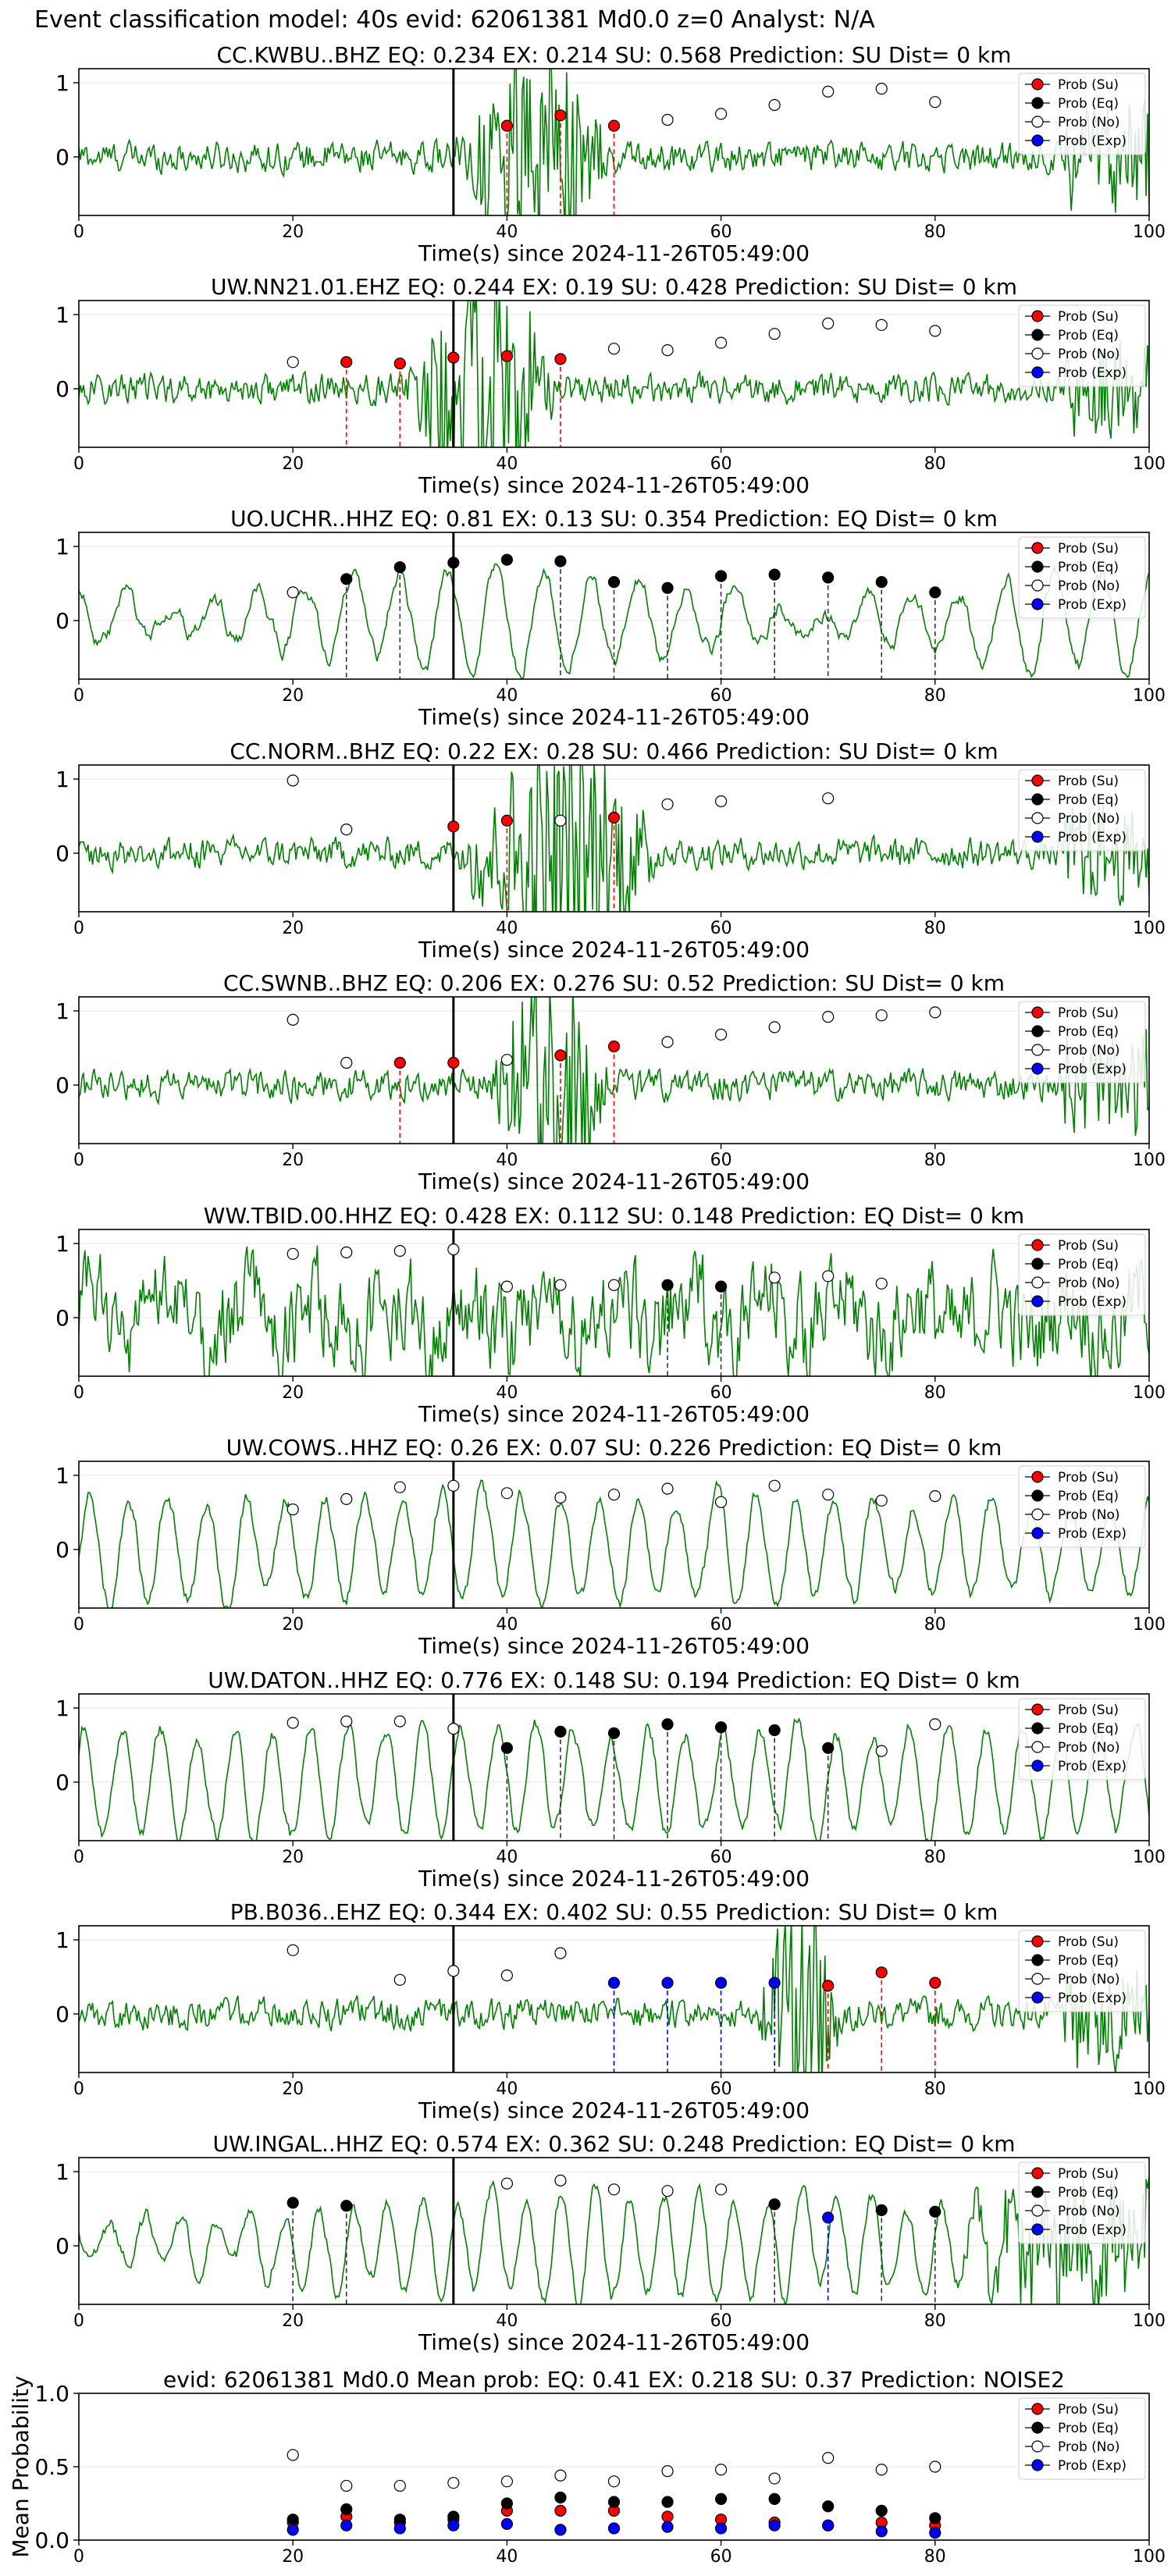 The image size is (1171, 2576). I want to click on legend: Prob (Su) Prob (Eq) Prob (No) Prob (Exp), so click(1082, 1506).